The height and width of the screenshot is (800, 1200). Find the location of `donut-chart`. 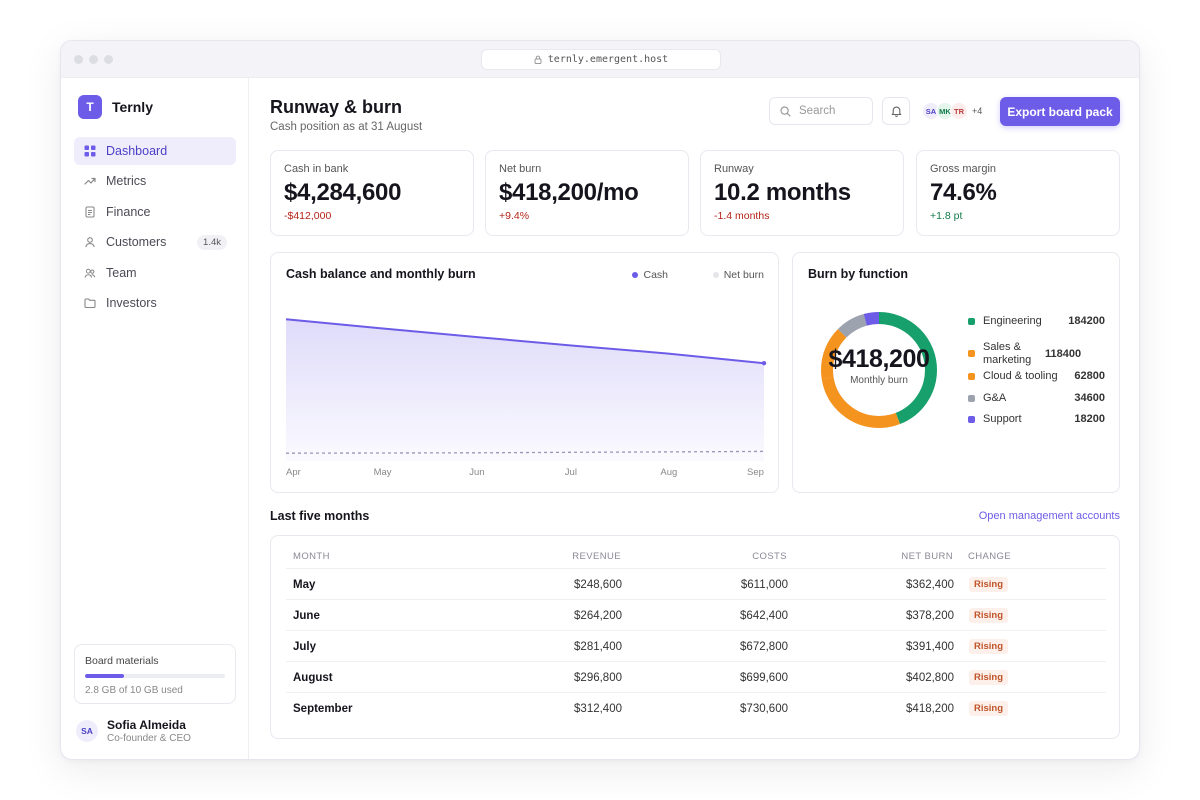

donut-chart is located at coordinates (879, 370).